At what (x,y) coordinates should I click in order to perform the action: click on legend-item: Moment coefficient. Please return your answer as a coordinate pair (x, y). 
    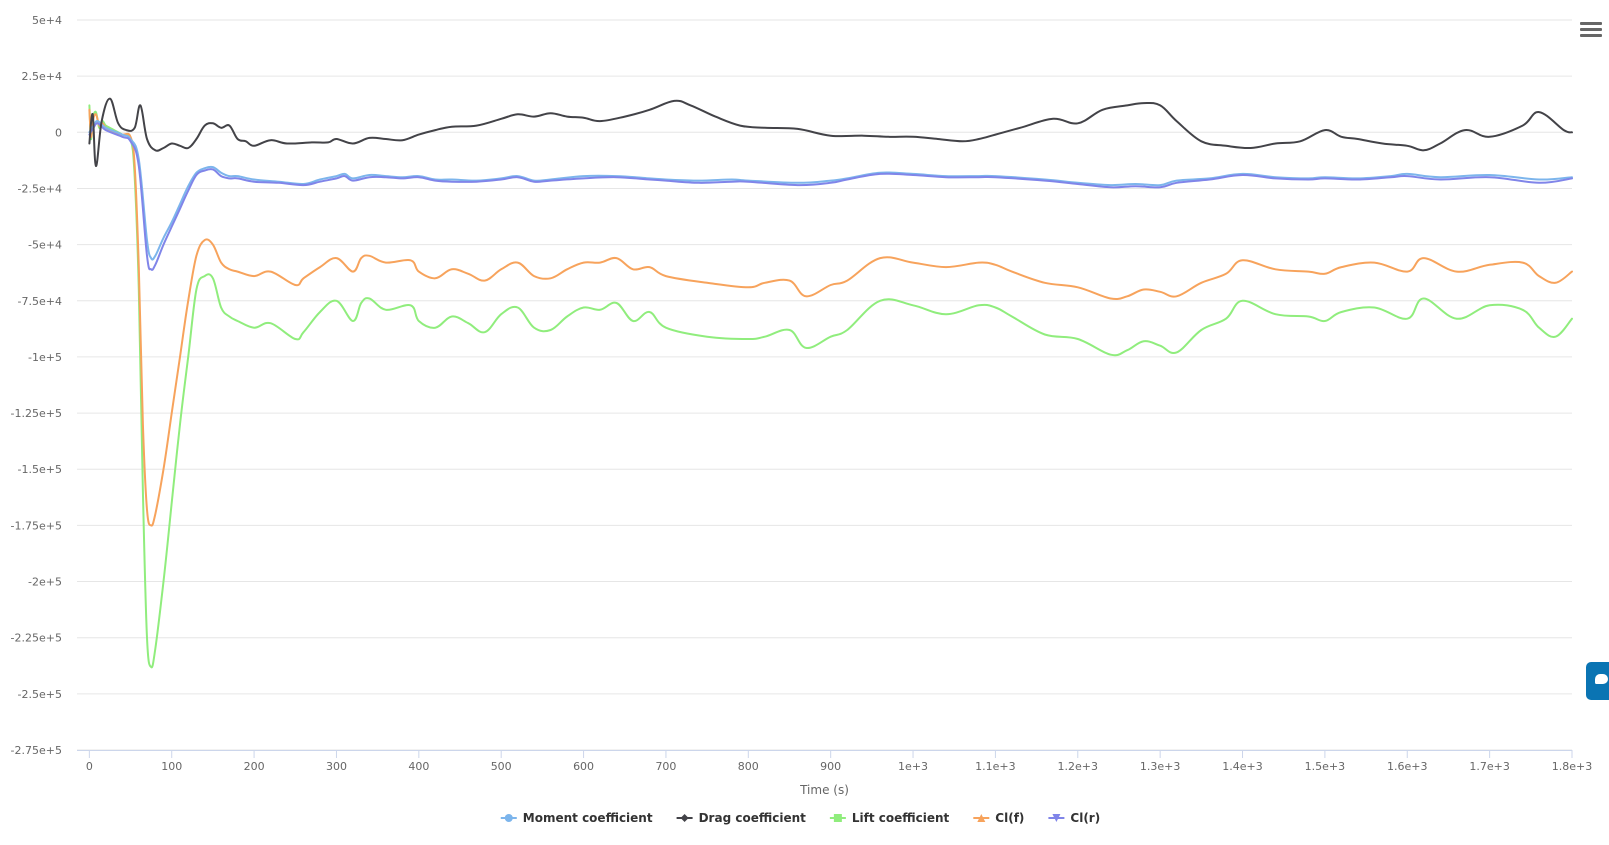
    Looking at the image, I should click on (576, 818).